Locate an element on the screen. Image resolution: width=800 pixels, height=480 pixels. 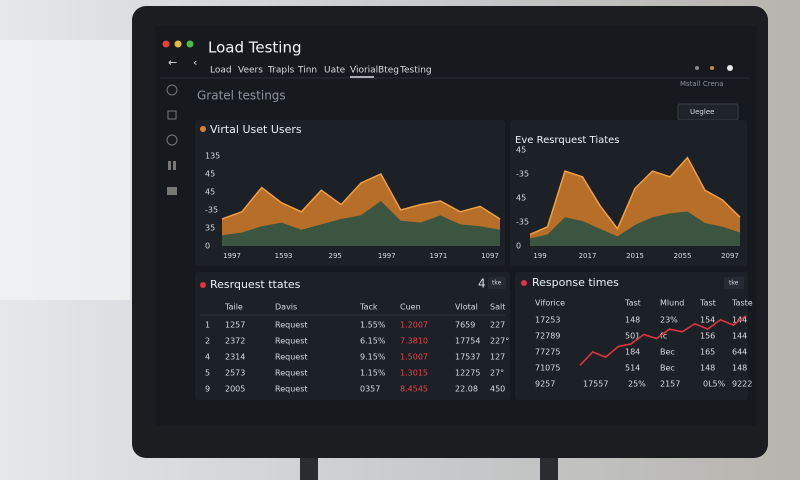
table-cell: 17557 is located at coordinates (595, 384).